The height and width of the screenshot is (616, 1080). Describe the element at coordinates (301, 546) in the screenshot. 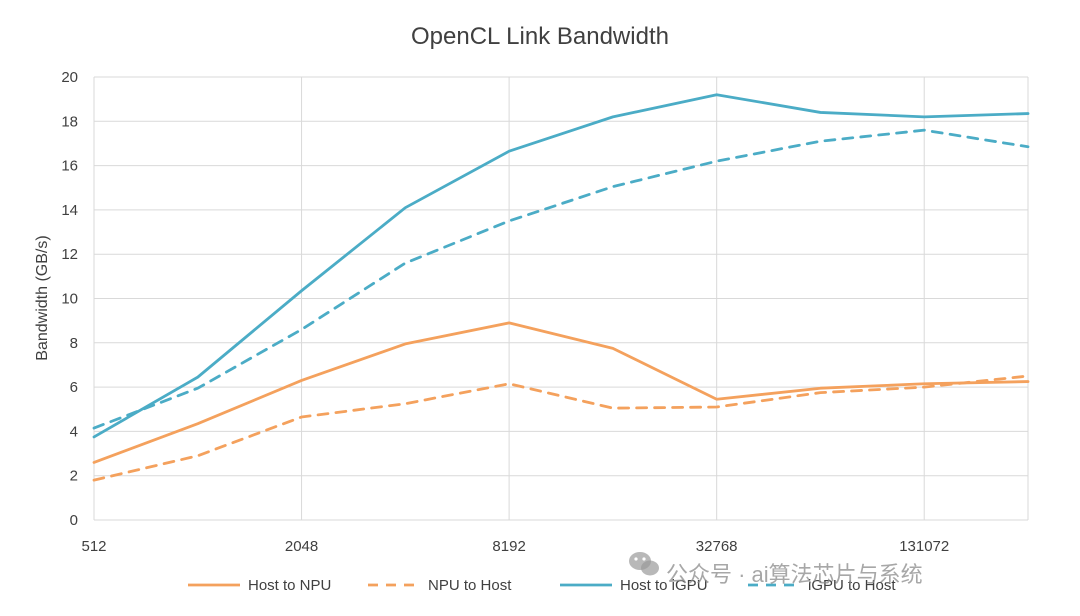

I see `x-tick-label: 2048` at that location.